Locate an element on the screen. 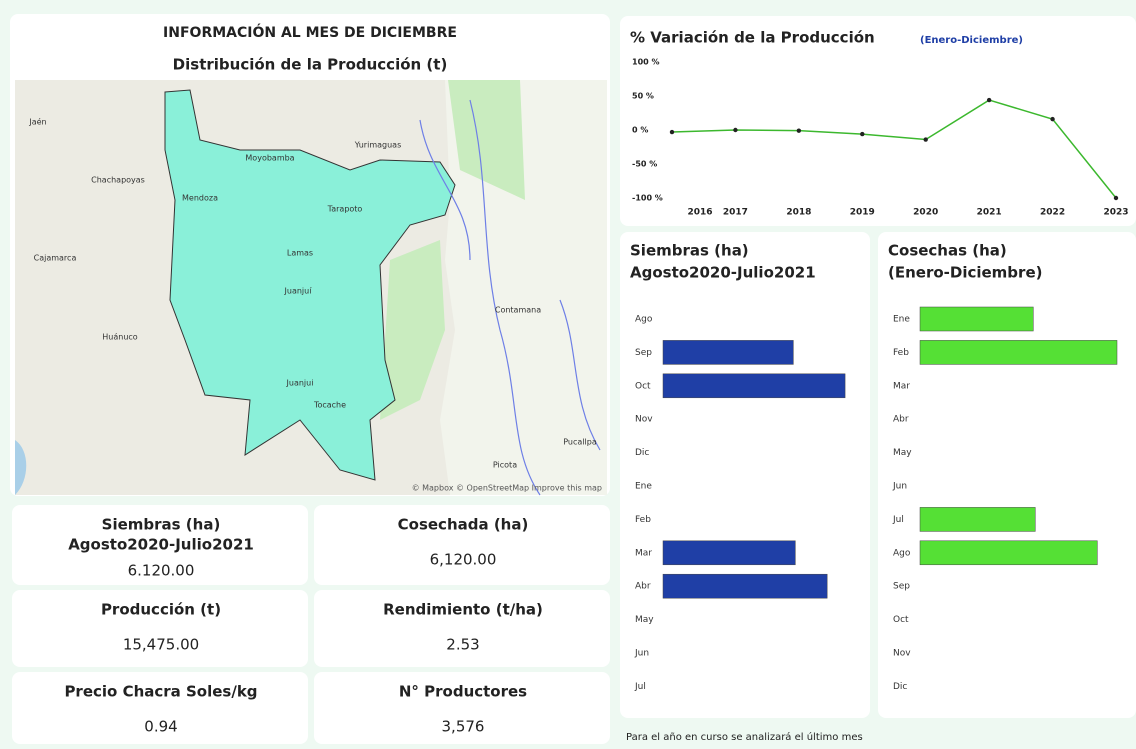  map-place-label: Mendoza is located at coordinates (200, 198).